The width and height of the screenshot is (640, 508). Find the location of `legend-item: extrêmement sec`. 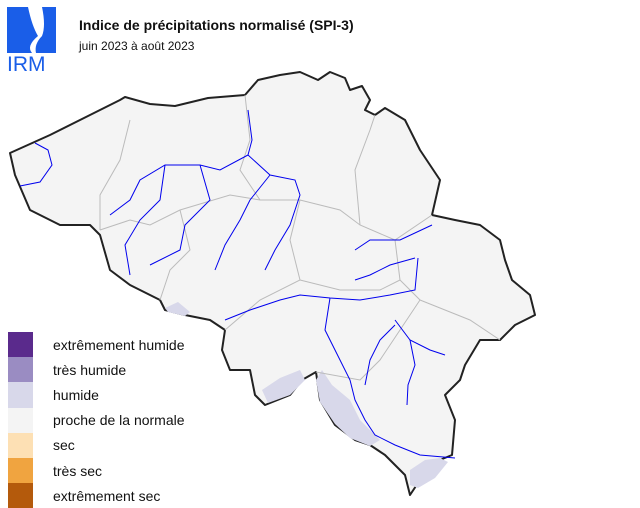

legend-item: extrêmement sec is located at coordinates (96, 495).